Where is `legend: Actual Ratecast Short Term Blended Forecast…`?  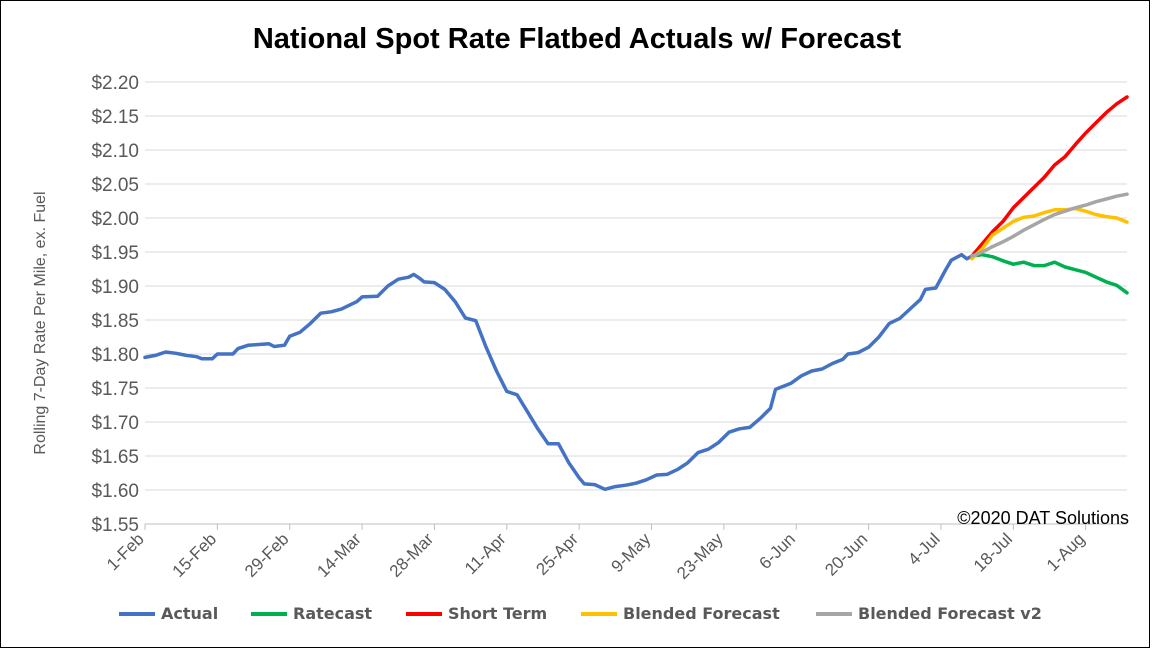 legend: Actual Ratecast Short Term Blended Forecast… is located at coordinates (580, 613).